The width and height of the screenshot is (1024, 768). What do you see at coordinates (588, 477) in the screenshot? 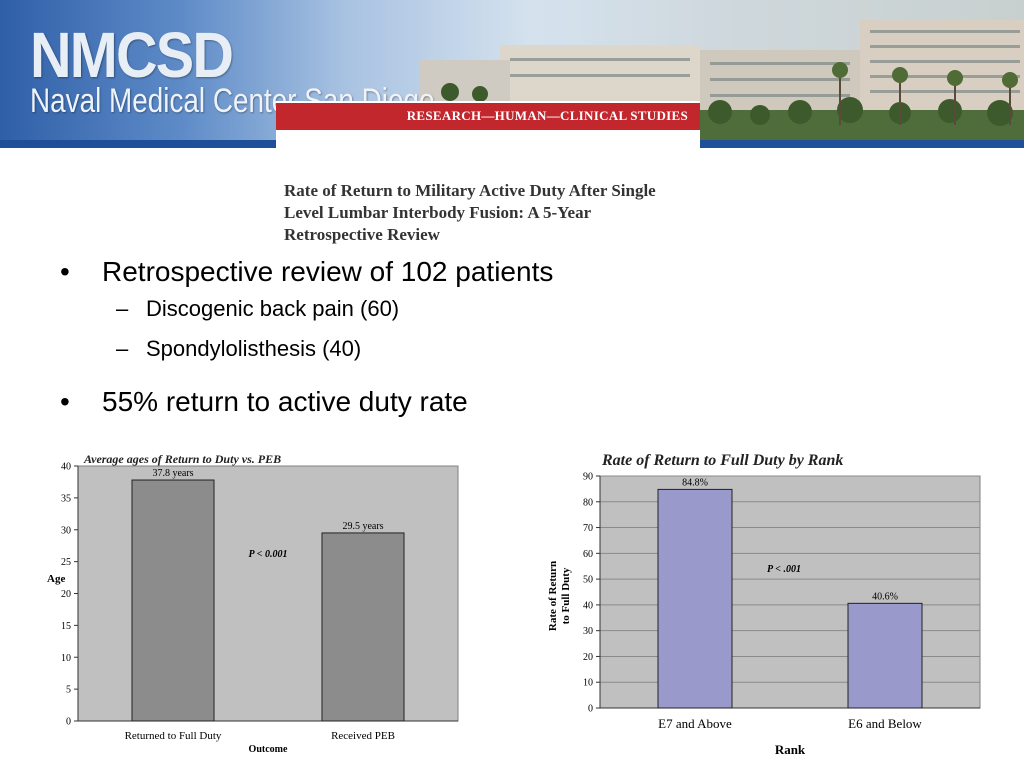
I see `y-tick-label: 90` at bounding box center [588, 477].